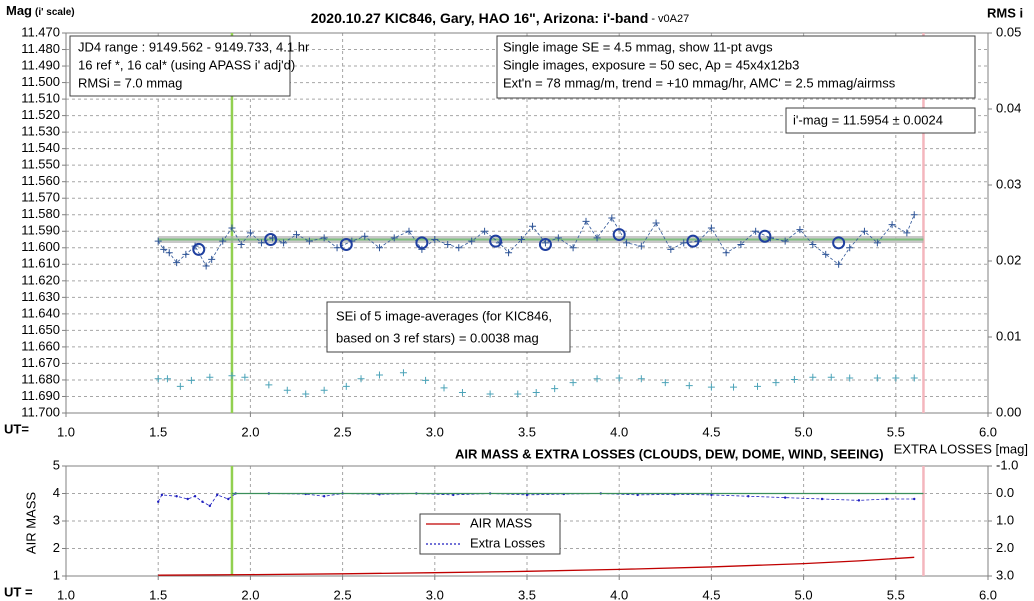 This screenshot has width=1034, height=601. Describe the element at coordinates (619, 594) in the screenshot. I see `x-tick-label: 4.0` at that location.